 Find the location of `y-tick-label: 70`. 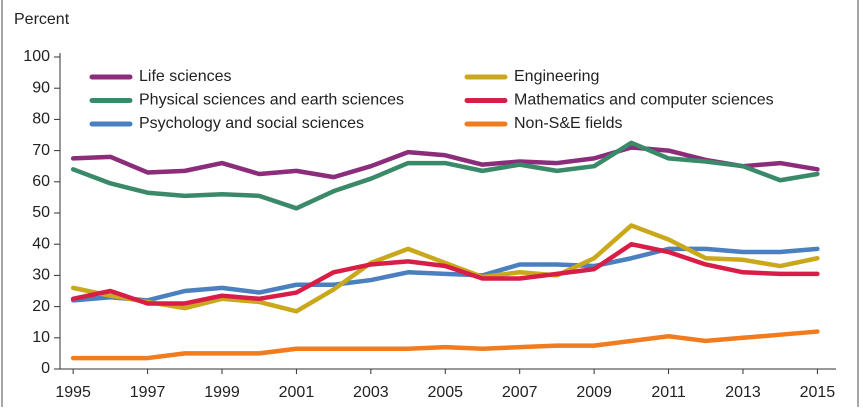

y-tick-label: 70 is located at coordinates (41, 150).